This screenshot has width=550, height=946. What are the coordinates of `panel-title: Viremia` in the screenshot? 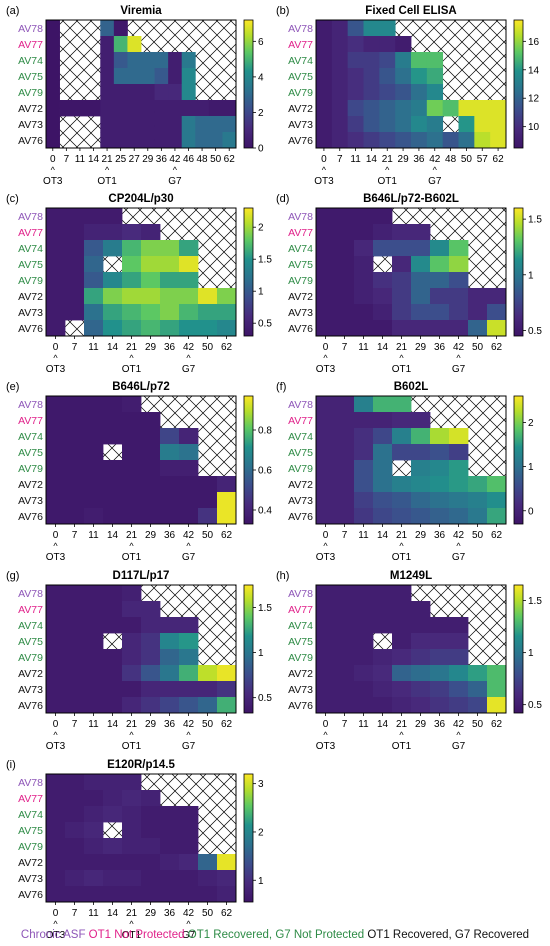 It's located at (141, 11).